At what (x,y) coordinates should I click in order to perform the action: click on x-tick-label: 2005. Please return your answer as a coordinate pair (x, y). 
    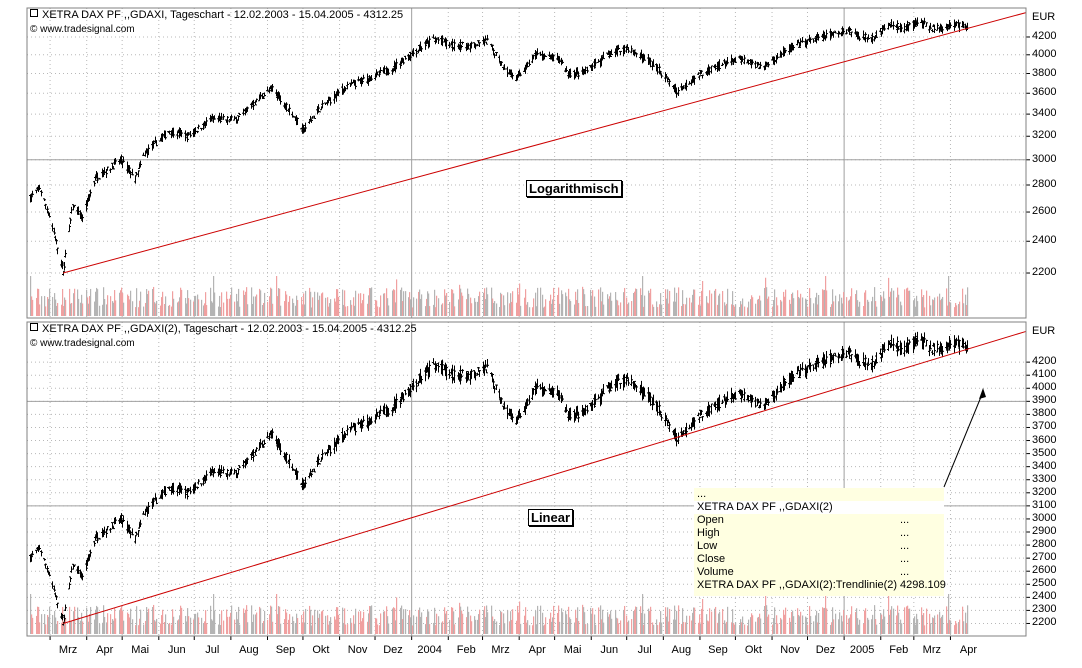
    Looking at the image, I should click on (862, 650).